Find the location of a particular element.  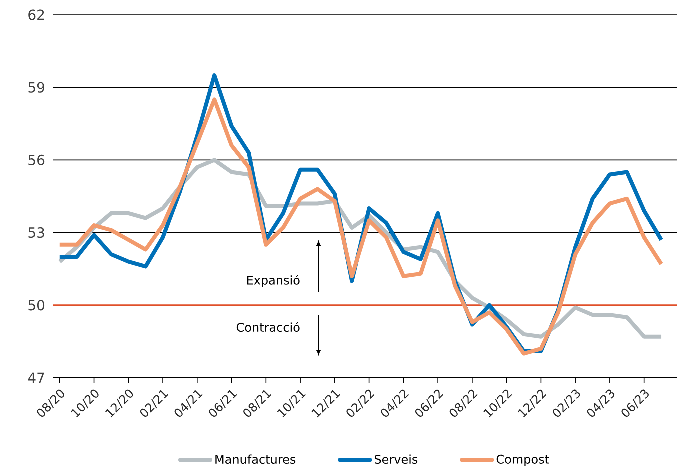

y-tick-label: 56 is located at coordinates (36, 160).